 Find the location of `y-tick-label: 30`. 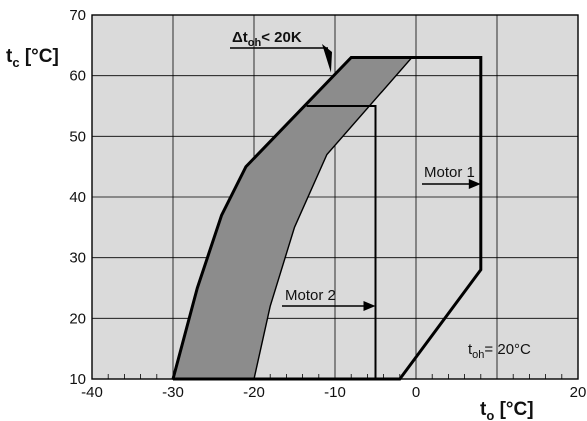

y-tick-label: 30 is located at coordinates (77, 258).